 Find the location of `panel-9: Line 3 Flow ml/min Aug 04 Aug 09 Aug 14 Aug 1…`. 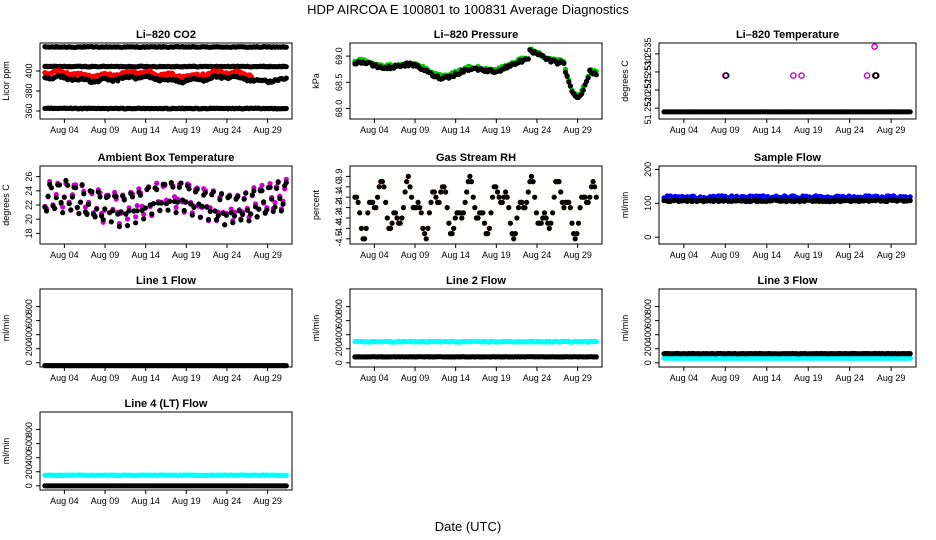

panel-9: Line 3 Flow ml/min Aug 04 Aug 09 Aug 14 Aug 1… is located at coordinates (768, 329).